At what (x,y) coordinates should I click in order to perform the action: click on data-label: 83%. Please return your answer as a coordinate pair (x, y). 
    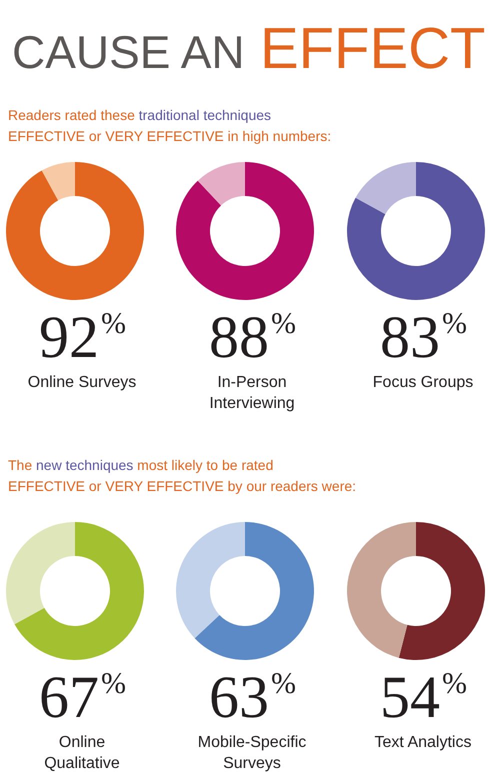
    Looking at the image, I should click on (423, 337).